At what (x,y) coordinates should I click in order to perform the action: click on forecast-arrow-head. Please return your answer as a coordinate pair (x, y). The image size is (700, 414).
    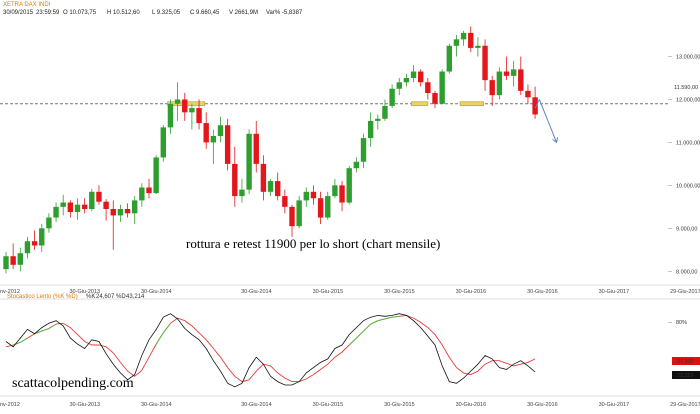
    Looking at the image, I should click on (555, 140).